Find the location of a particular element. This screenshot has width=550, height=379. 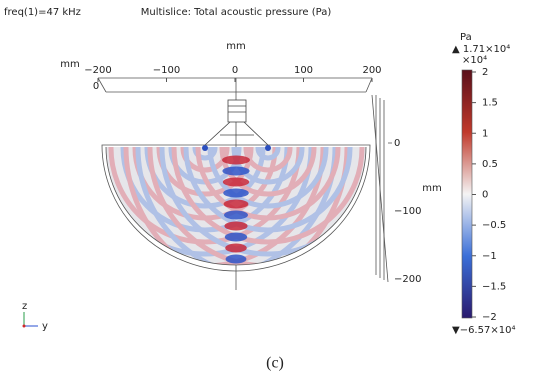

colorbar-tick-label: 0 is located at coordinates (485, 195).